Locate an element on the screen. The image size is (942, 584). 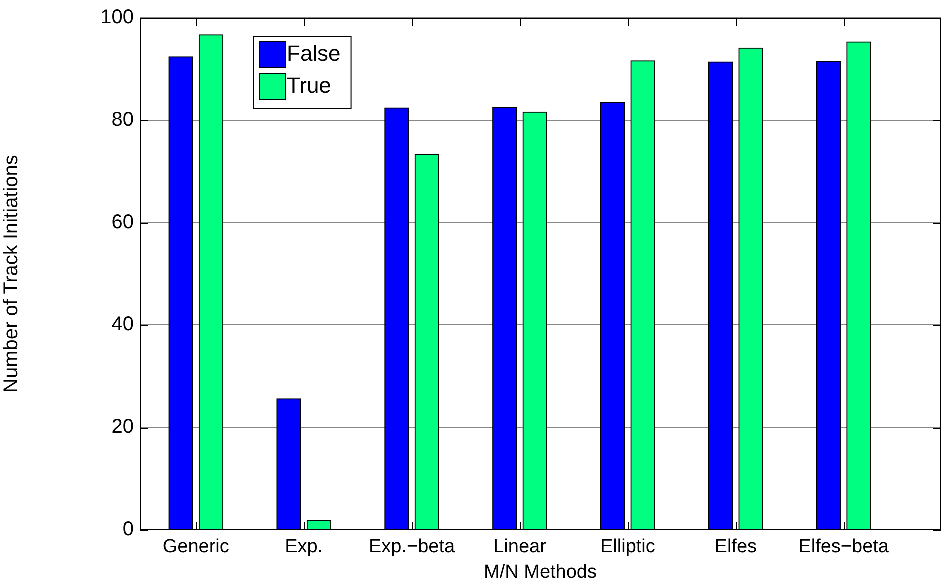
x-tick-label: Elliptic is located at coordinates (628, 547).